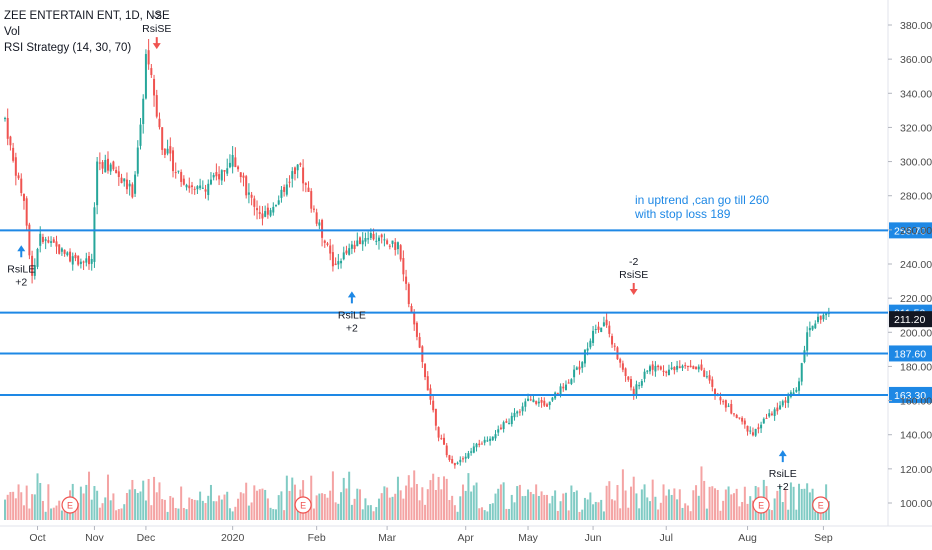  I want to click on buy-arrow-icon, so click(351, 294).